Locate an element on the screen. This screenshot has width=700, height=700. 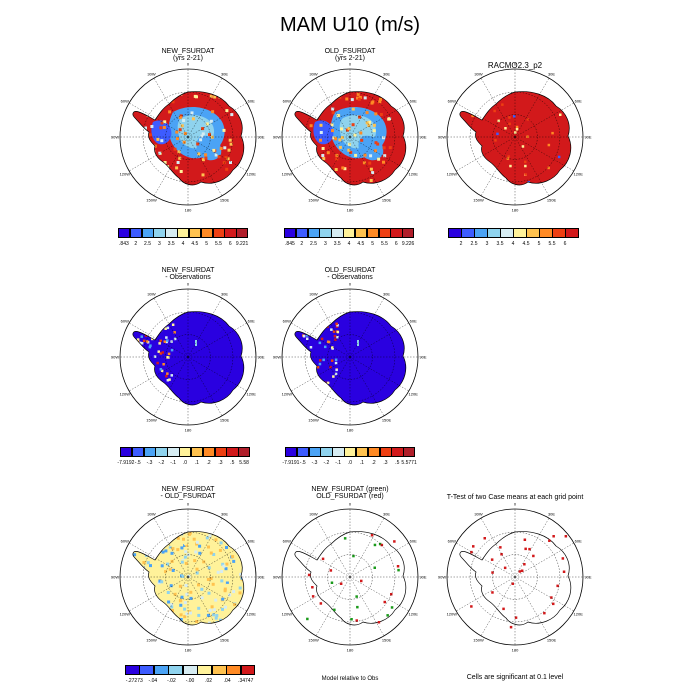
map-model-relative: 0 30E 60E 90E 120E 150E 180 150W 120W 90W 60W 30W is located at coordinates (350, 577).